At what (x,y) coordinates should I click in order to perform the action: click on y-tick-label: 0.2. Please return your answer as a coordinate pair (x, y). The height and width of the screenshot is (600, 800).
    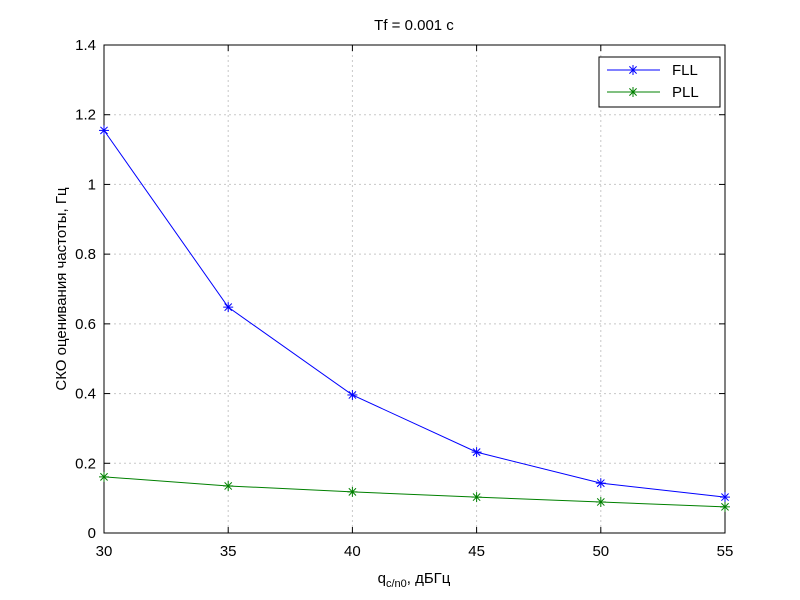
    Looking at the image, I should click on (85, 463).